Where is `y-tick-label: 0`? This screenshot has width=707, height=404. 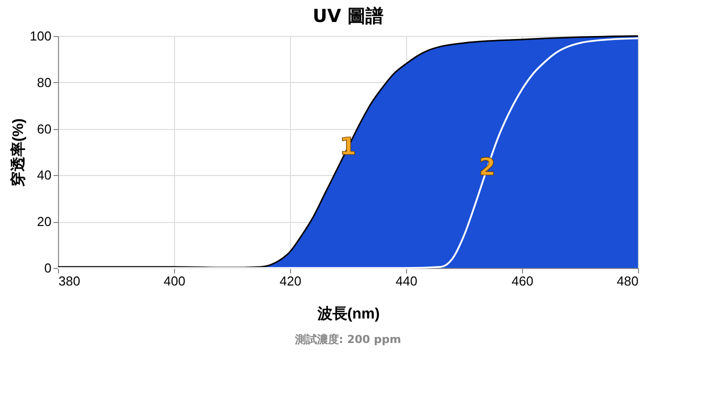
y-tick-label: 0 is located at coordinates (48, 268).